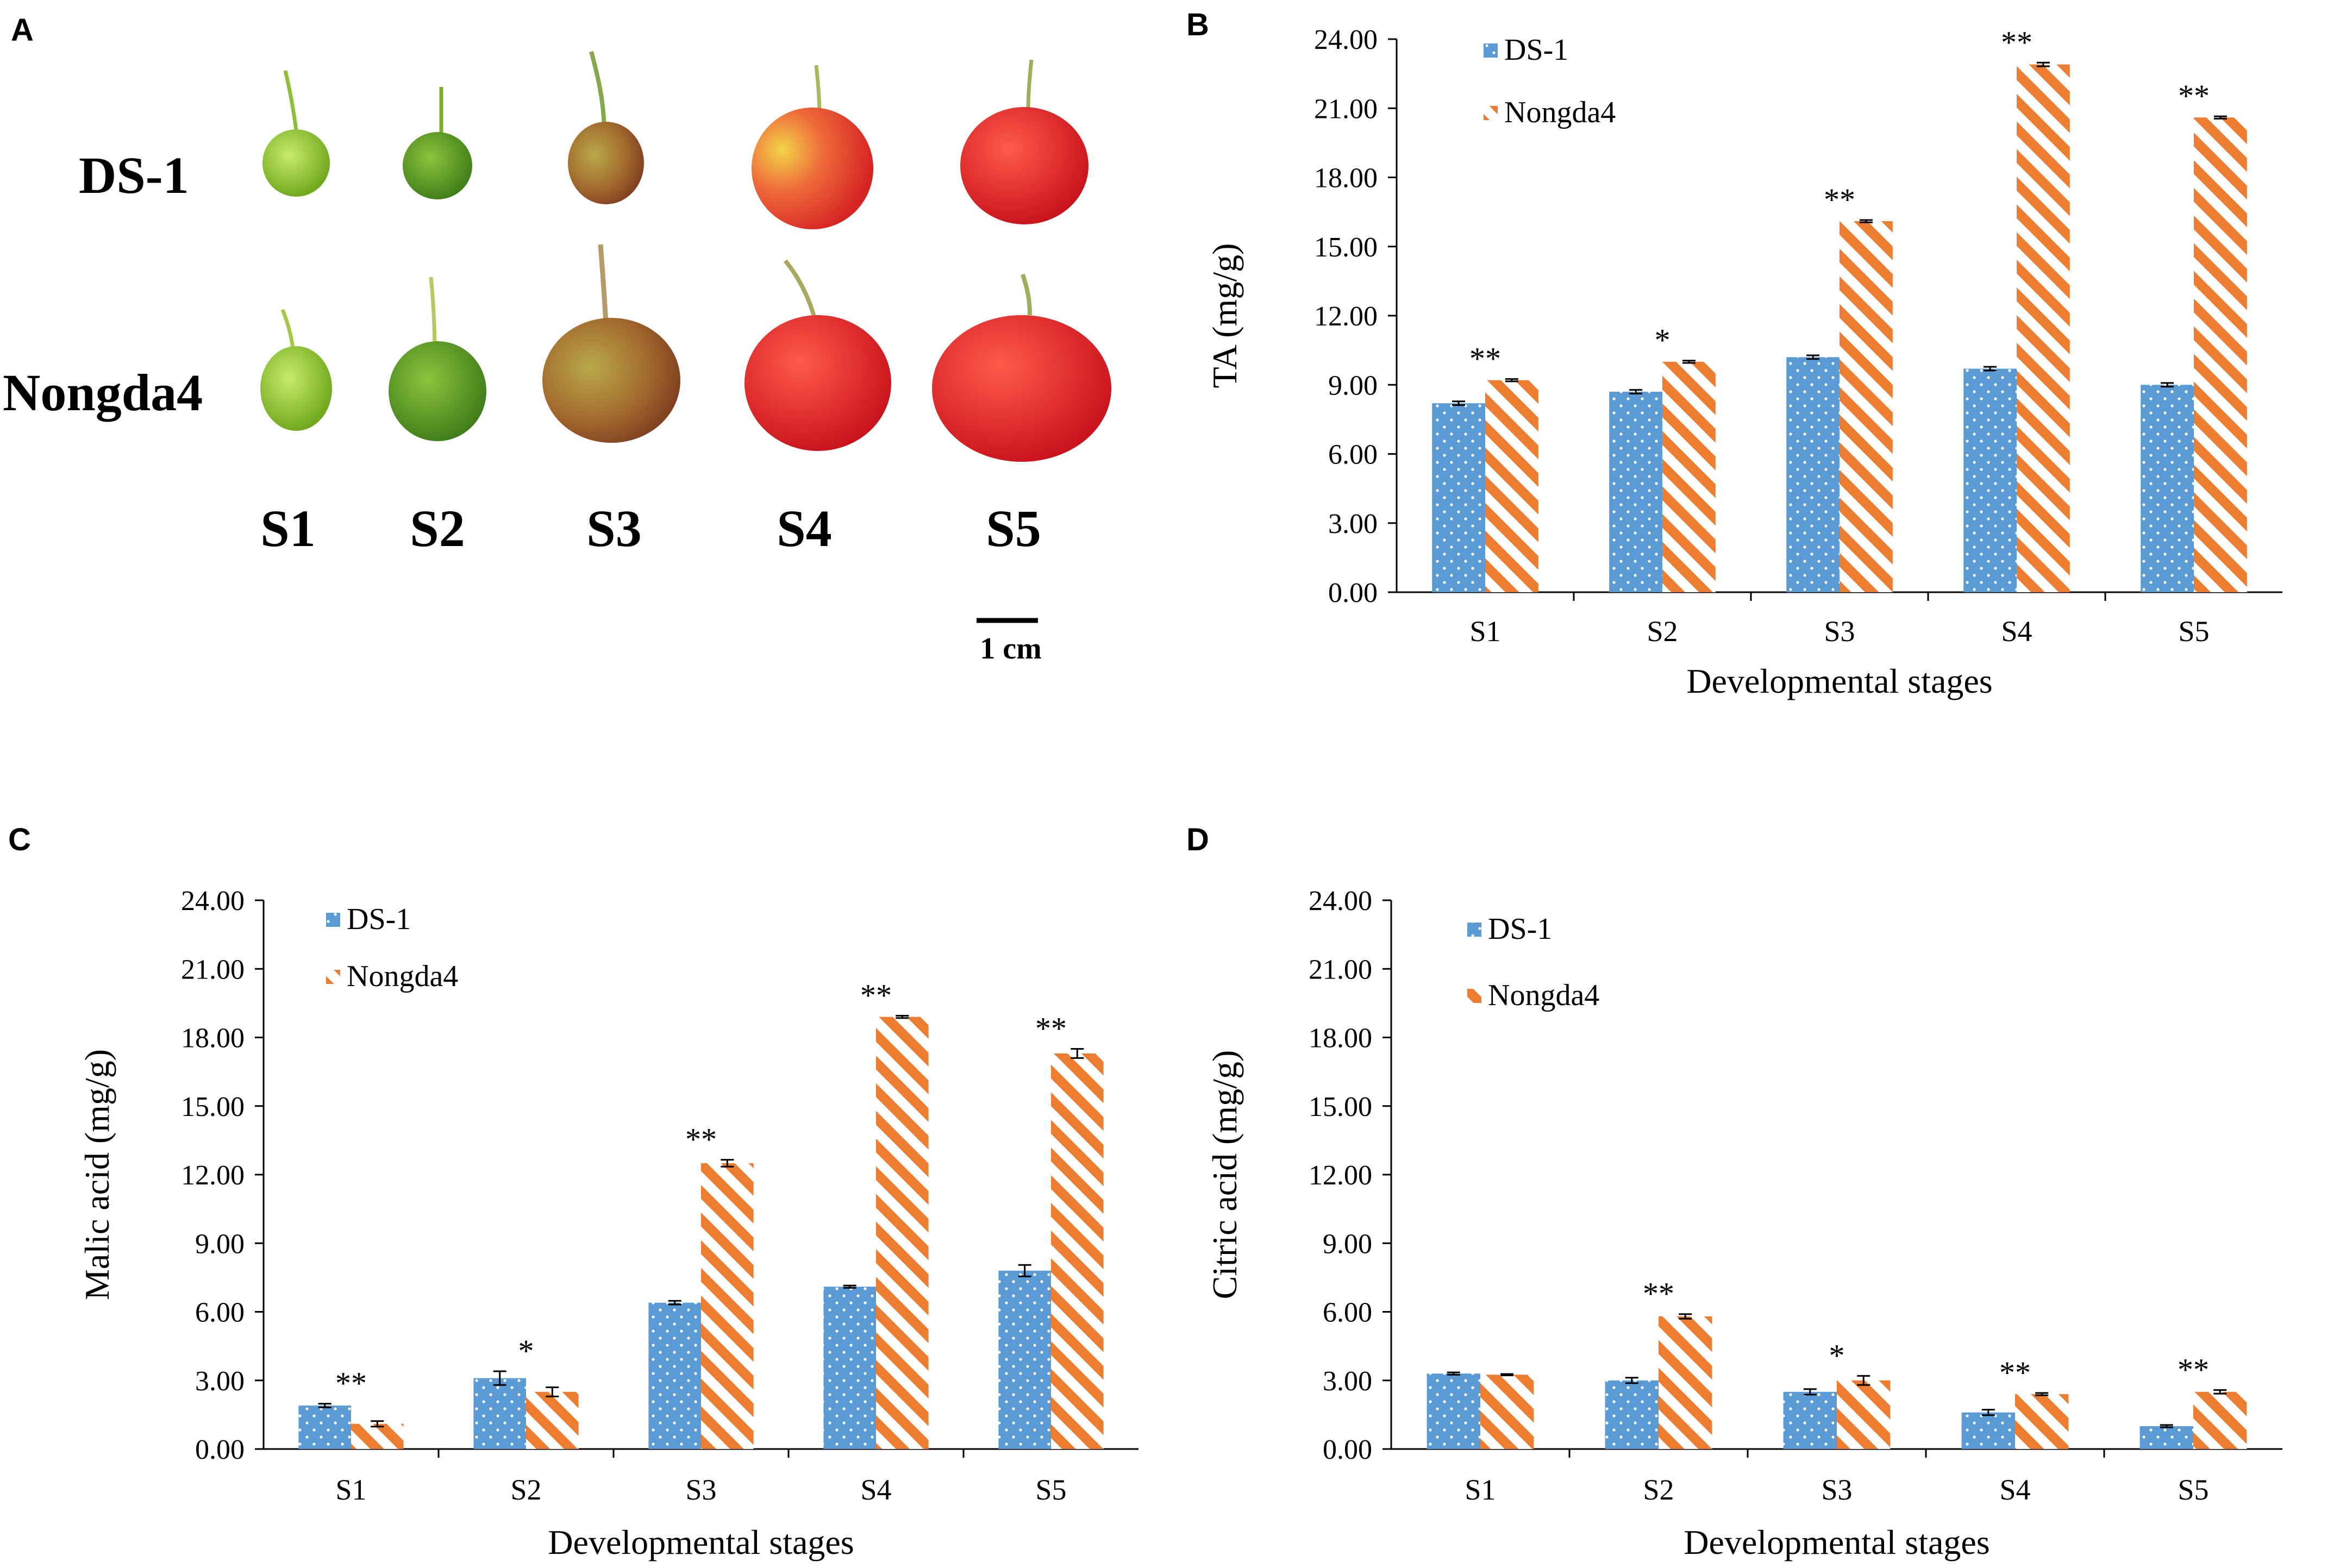 This screenshot has width=2346, height=1568. What do you see at coordinates (1197, 839) in the screenshot?
I see `panel-letter-d: D` at bounding box center [1197, 839].